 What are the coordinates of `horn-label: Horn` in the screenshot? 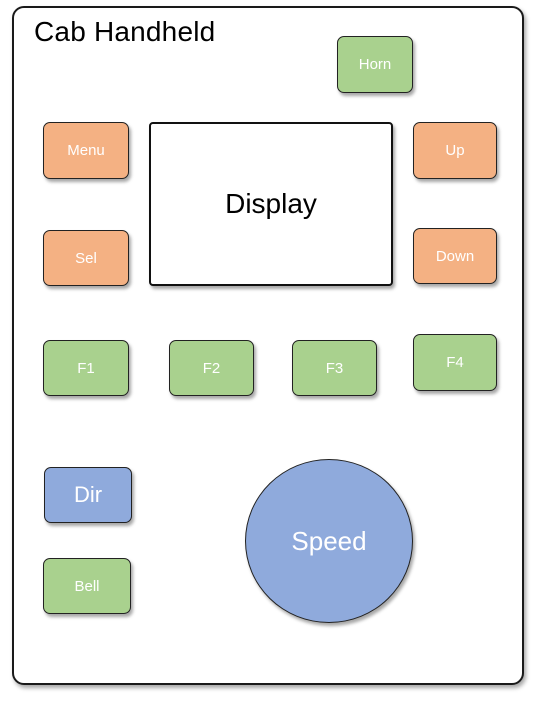 It's located at (375, 64).